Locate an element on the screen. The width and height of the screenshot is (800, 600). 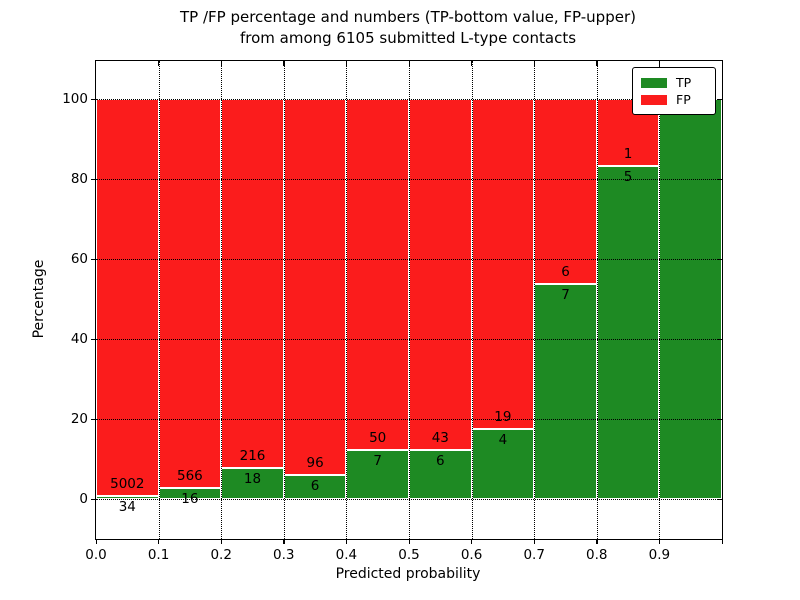
x-tick-label: 0.5 is located at coordinates (409, 555).